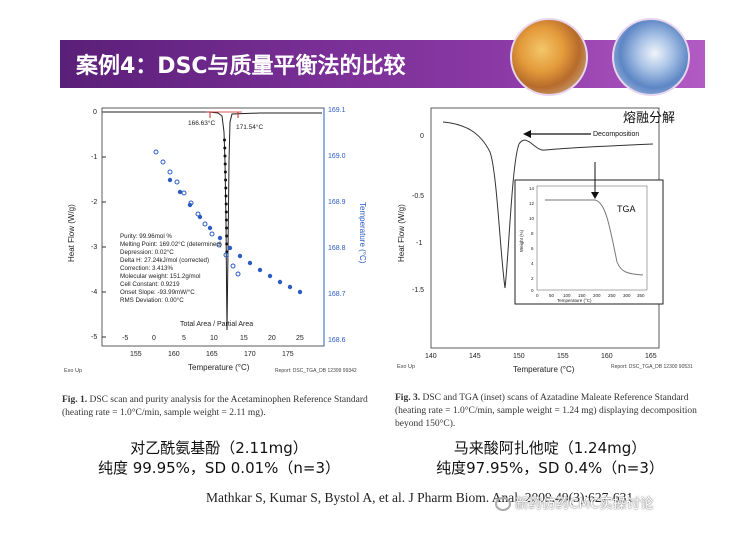 This screenshot has height=534, width=756. I want to click on left-y-ticks: 0 -1 -2 -3 -4 -5, so click(98, 225).